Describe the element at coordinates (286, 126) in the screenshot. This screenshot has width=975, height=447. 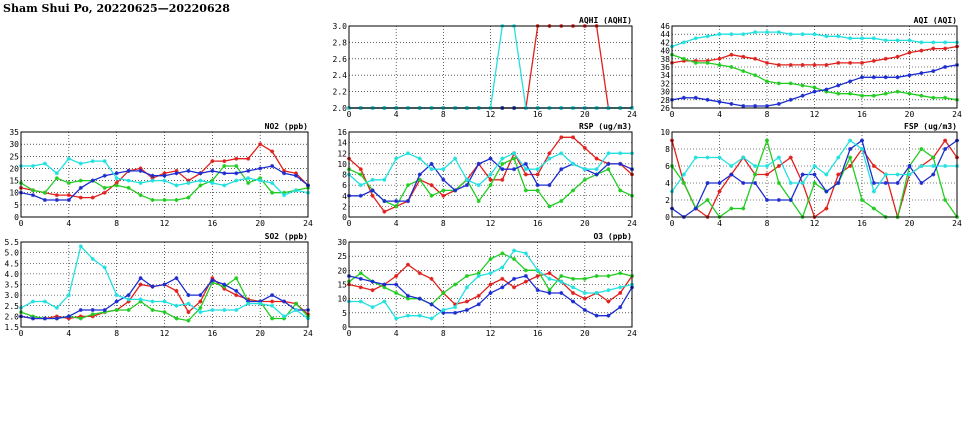
I see `no2-title: NO2 (ppb)` at that location.